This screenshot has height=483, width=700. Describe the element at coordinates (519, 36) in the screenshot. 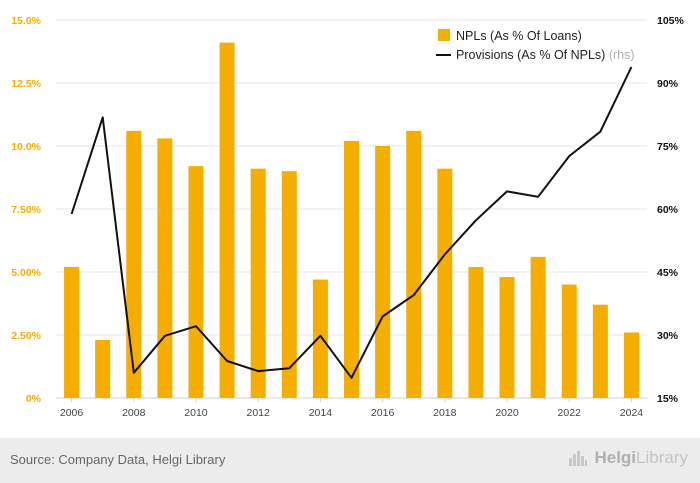

I see `legend-label-npl: NPLs (As % Of Loans)` at that location.